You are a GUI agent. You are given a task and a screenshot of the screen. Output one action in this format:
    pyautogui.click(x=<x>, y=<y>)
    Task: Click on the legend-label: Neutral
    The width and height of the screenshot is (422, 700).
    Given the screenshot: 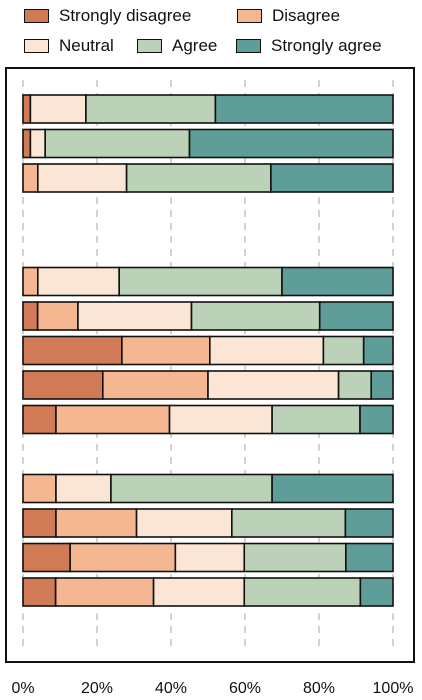 What is the action you would take?
    pyautogui.click(x=86, y=45)
    